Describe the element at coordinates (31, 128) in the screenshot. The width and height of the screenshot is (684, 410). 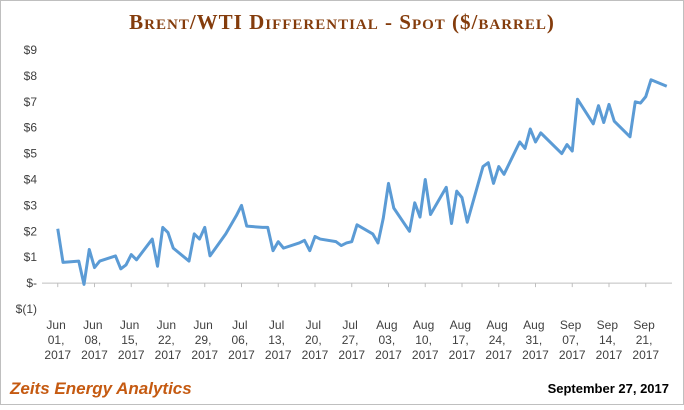
I see `y-tick-label: $6` at that location.